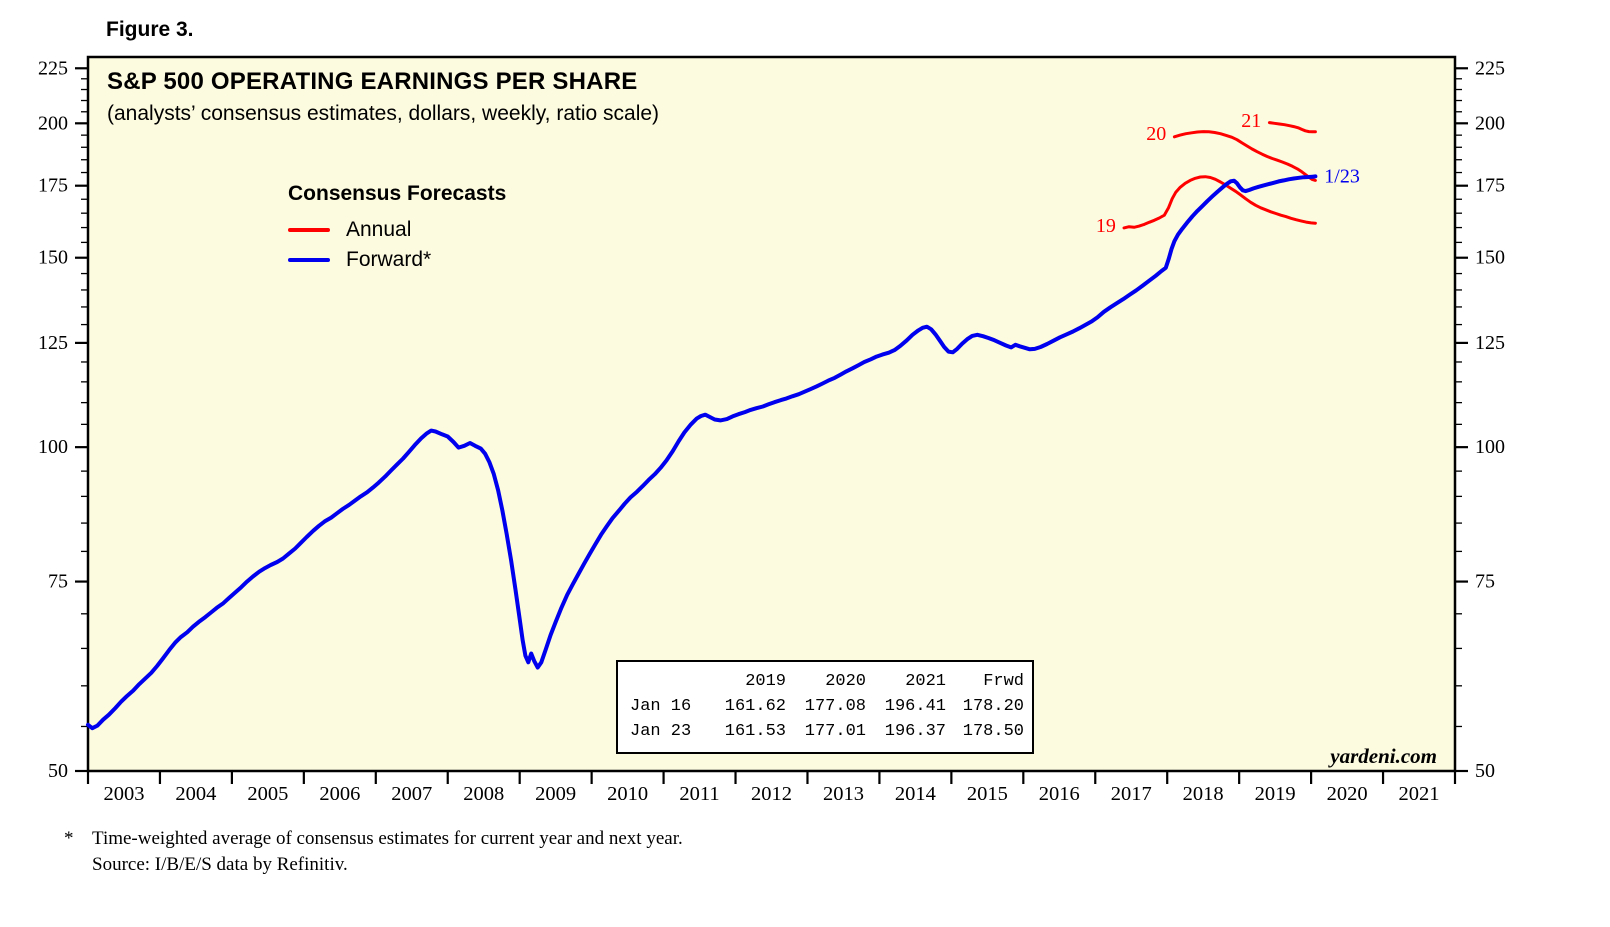 This screenshot has width=1610, height=927. Describe the element at coordinates (53, 123) in the screenshot. I see `y-axis-label-left: 200` at that location.